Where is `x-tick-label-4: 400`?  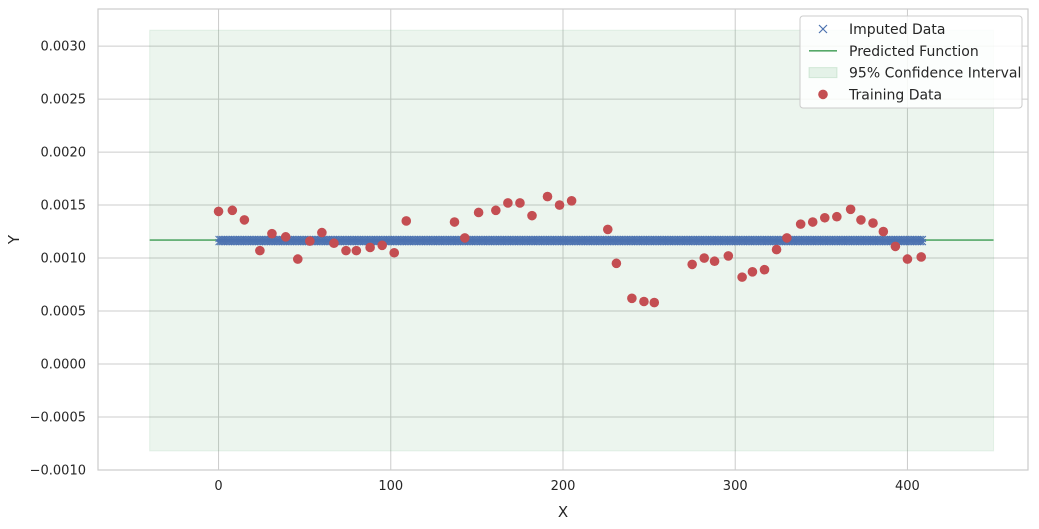
x-tick-label-4: 400 is located at coordinates (907, 486).